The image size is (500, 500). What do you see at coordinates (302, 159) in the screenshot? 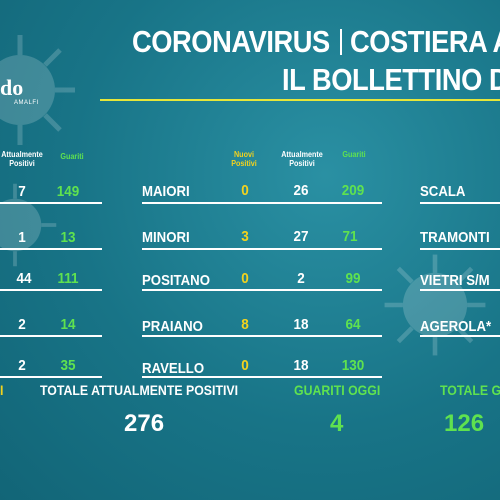
I see `header-attualmente-positivi-middle: Attualmente Positivi` at bounding box center [302, 159].